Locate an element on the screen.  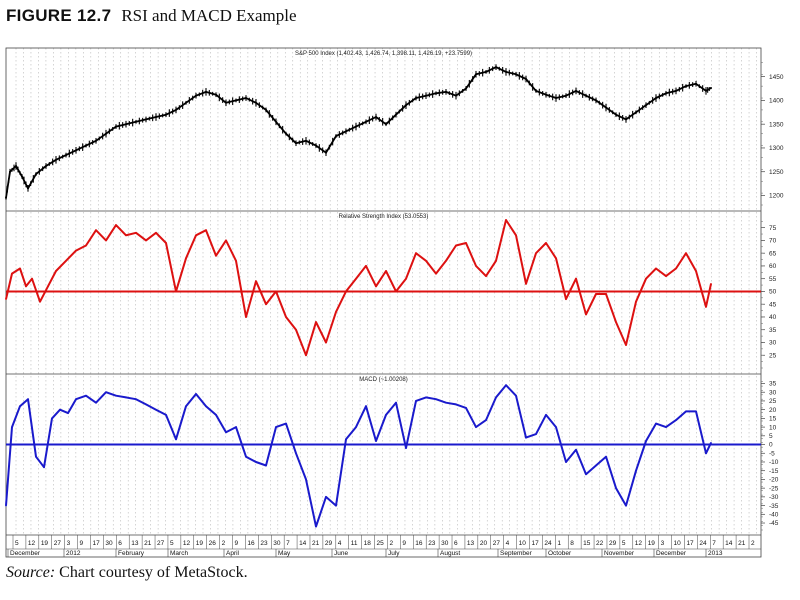
y-tick-label: 5 is located at coordinates (771, 436).